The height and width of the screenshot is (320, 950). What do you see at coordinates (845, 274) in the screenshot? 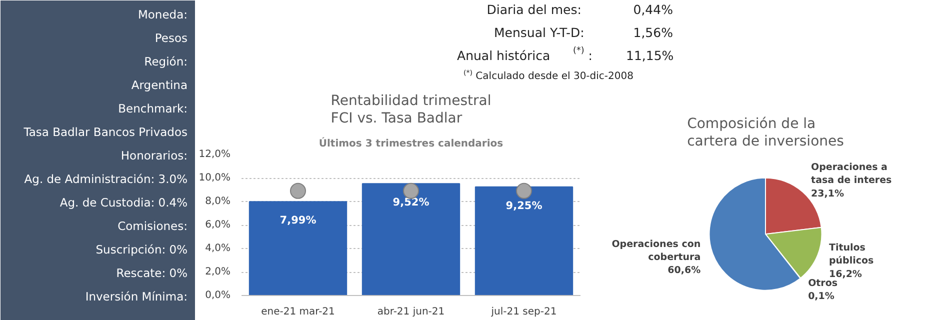
I see `data-label: 16,2%` at bounding box center [845, 274].